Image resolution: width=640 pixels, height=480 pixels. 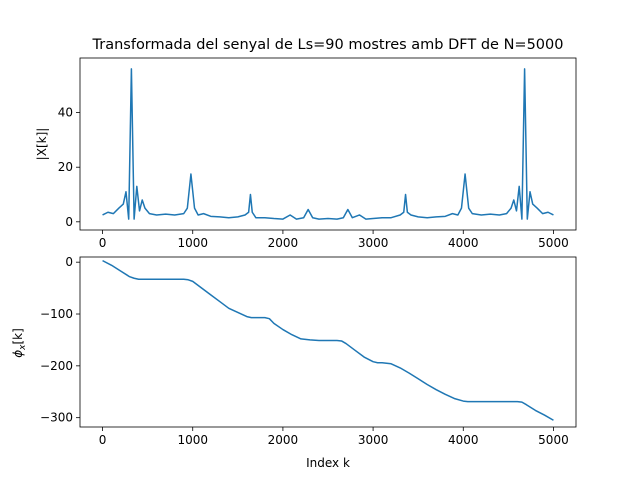 I want to click on magnitude-xtick-label: 4000, so click(x=463, y=243).